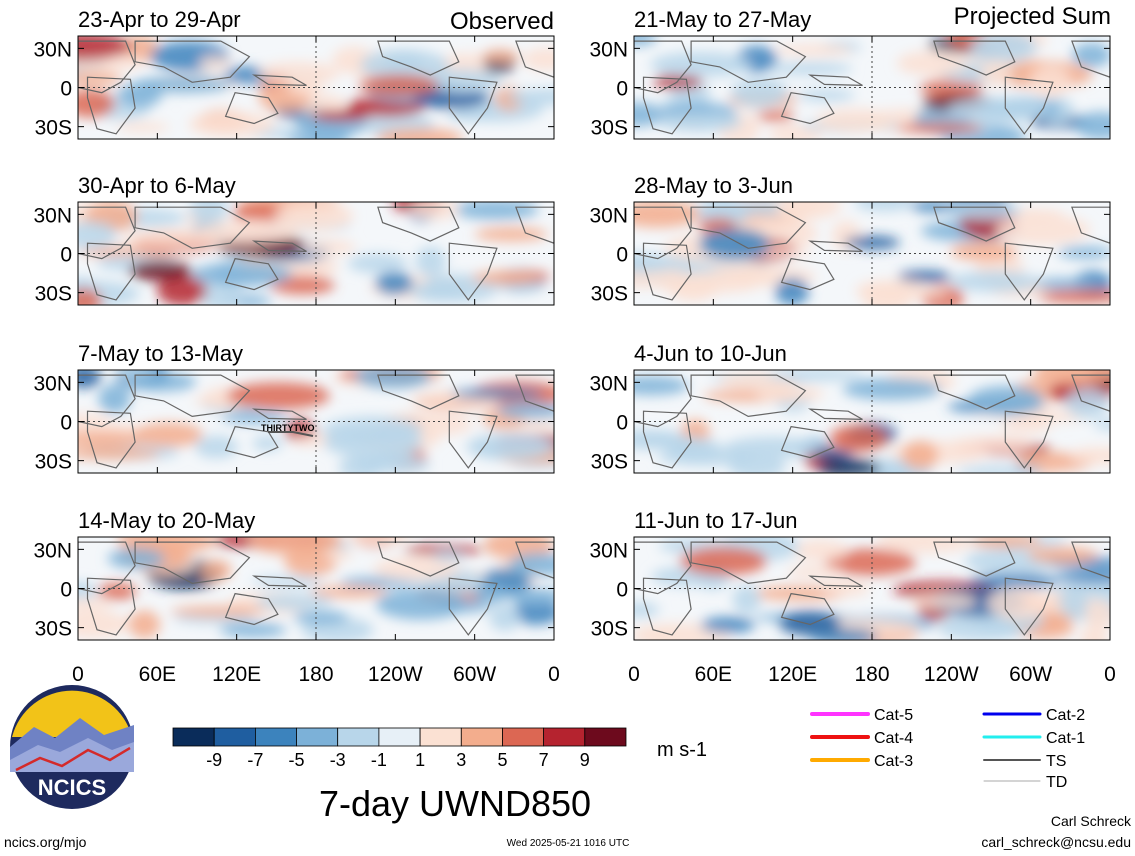  Describe the element at coordinates (379, 760) in the screenshot. I see `colorbar-tick-label: -1` at that location.